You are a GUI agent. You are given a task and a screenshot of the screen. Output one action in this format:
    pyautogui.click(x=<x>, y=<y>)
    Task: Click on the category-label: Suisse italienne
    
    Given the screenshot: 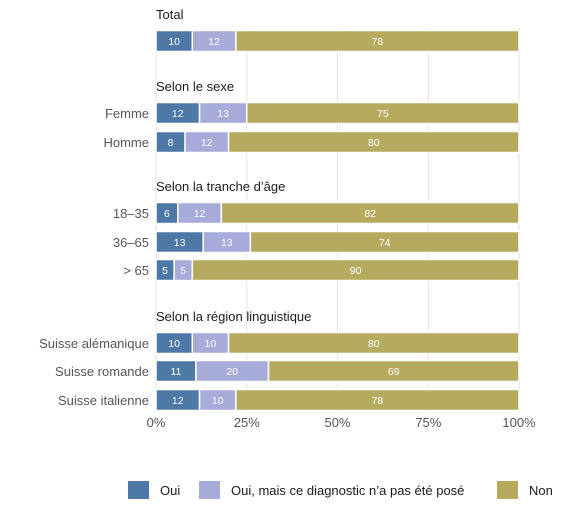 What is the action you would take?
    pyautogui.click(x=103, y=400)
    